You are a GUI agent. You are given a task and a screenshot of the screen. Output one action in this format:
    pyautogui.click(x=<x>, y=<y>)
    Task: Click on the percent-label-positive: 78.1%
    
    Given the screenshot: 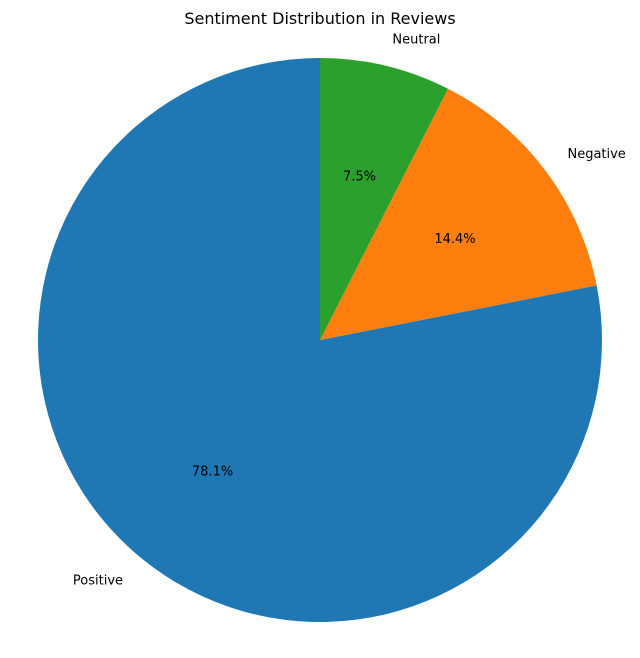 What is the action you would take?
    pyautogui.click(x=212, y=472)
    